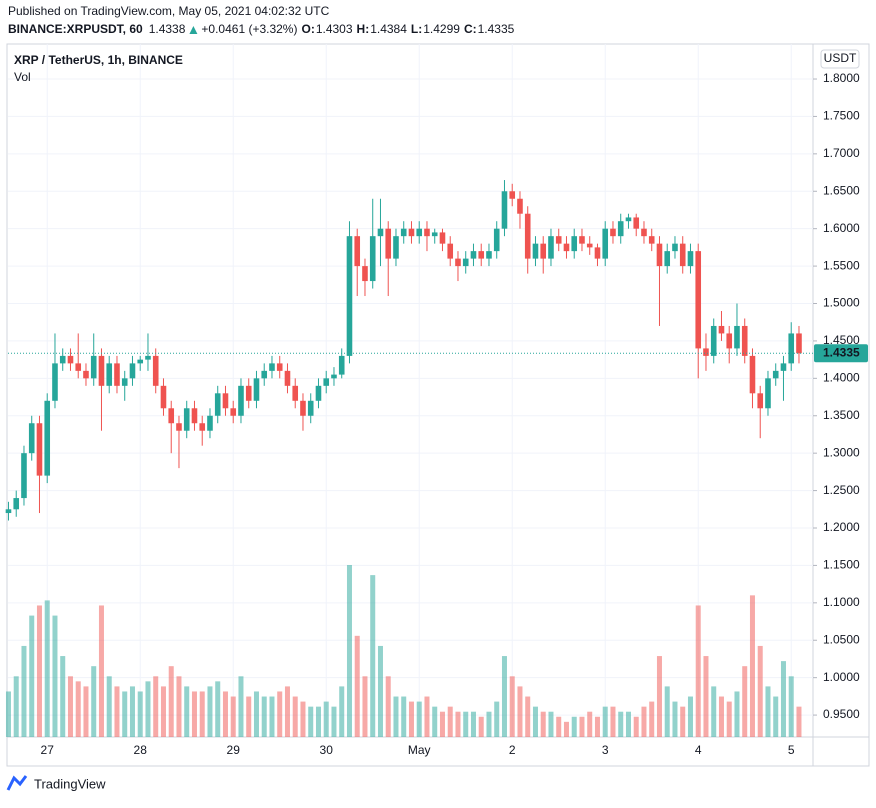 The image size is (876, 808). I want to click on ohlc-key: C:, so click(470, 29).